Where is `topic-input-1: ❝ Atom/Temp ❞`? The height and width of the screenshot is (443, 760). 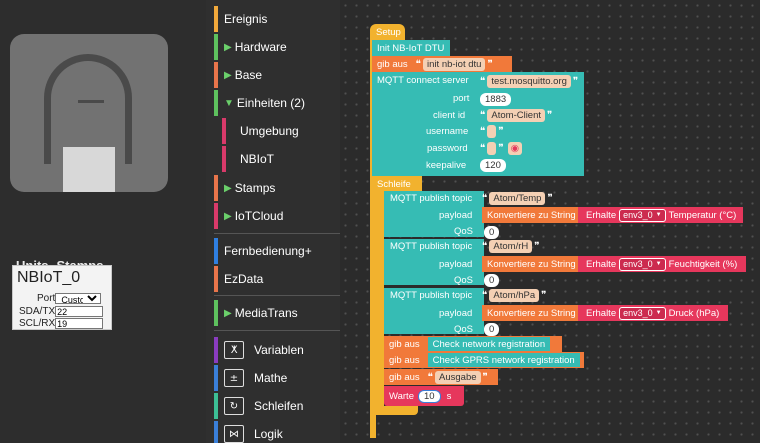 topic-input-1: ❝ Atom/Temp ❞ is located at coordinates (517, 198).